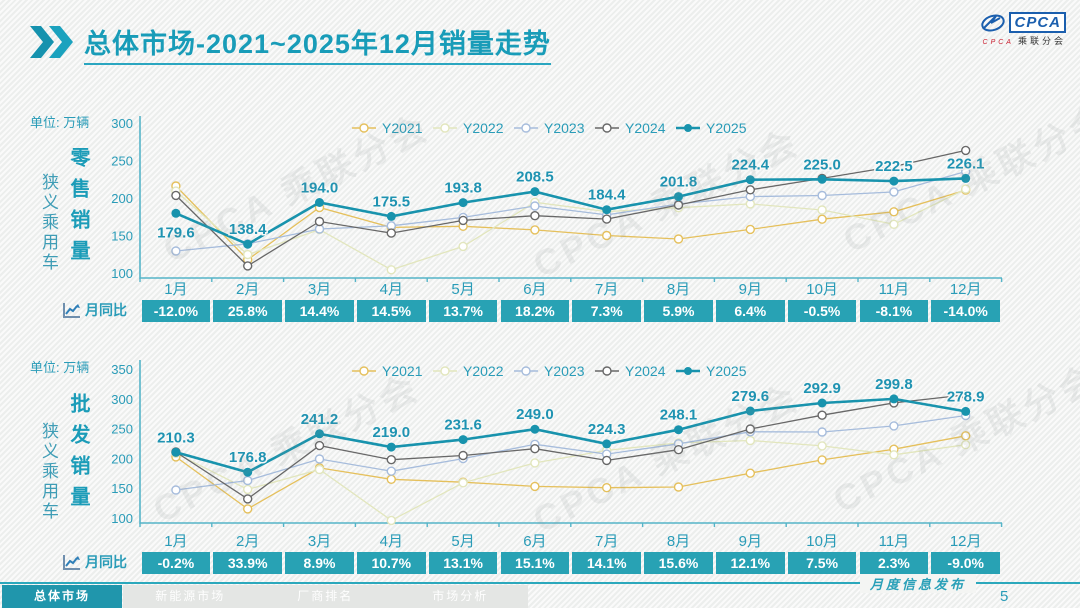  What do you see at coordinates (463, 541) in the screenshot?
I see `month-label: 5月` at bounding box center [463, 541].